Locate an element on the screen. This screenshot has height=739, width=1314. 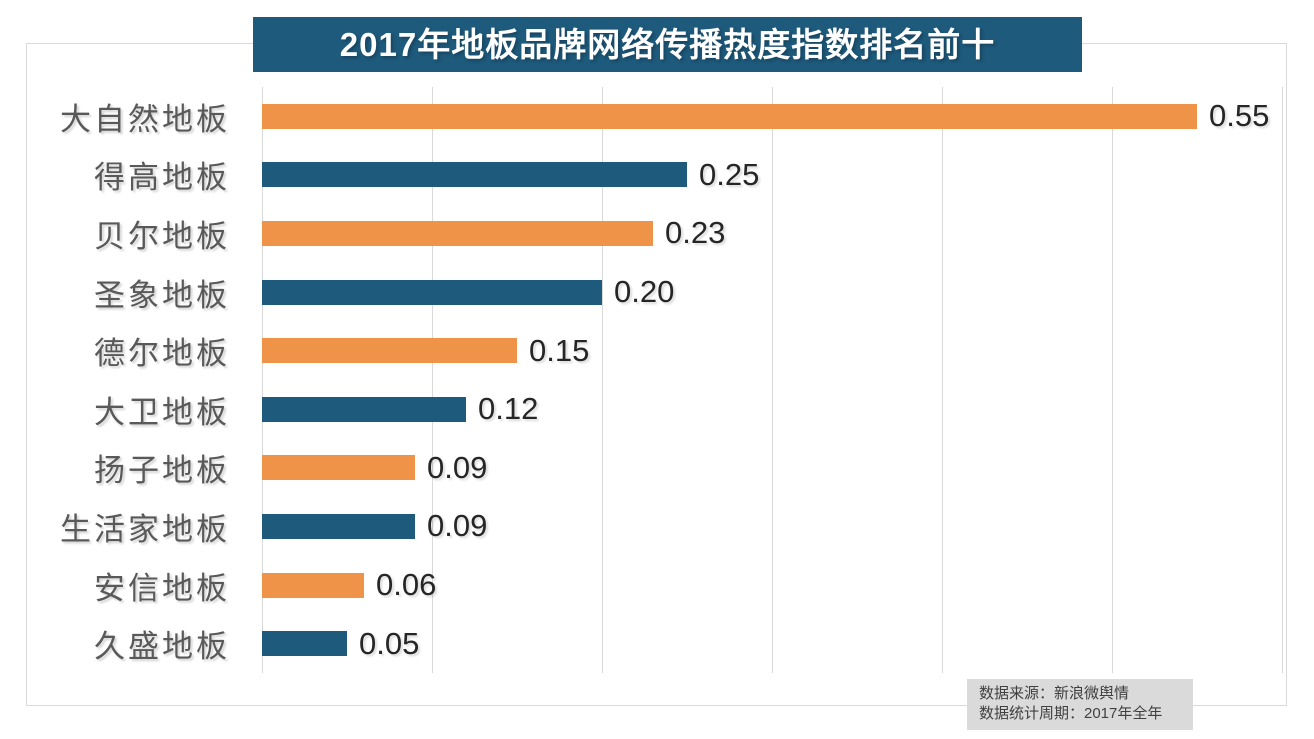
bar-row: 扬子地板 0.09 is located at coordinates (657, 468).